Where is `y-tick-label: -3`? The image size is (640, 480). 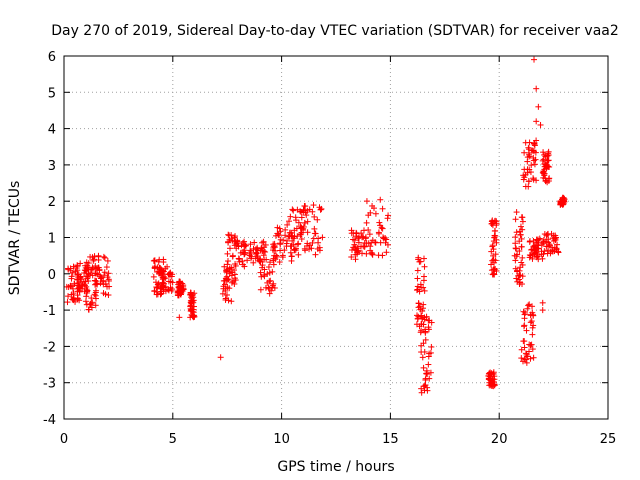 y-tick-label: -3 is located at coordinates (49, 384).